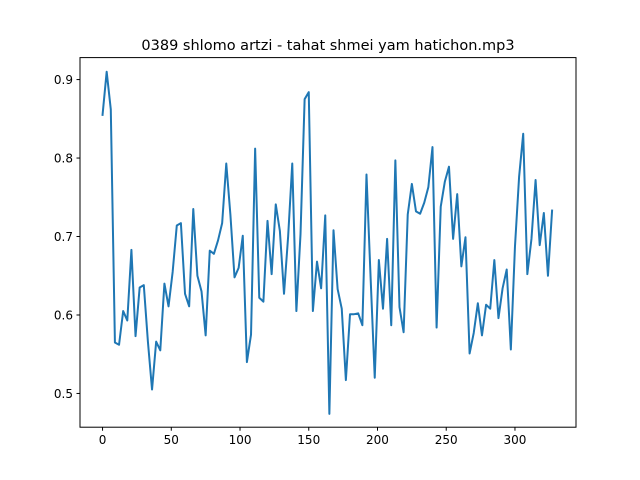 The height and width of the screenshot is (480, 640). Describe the element at coordinates (308, 440) in the screenshot. I see `x-tick-label: 150` at that location.